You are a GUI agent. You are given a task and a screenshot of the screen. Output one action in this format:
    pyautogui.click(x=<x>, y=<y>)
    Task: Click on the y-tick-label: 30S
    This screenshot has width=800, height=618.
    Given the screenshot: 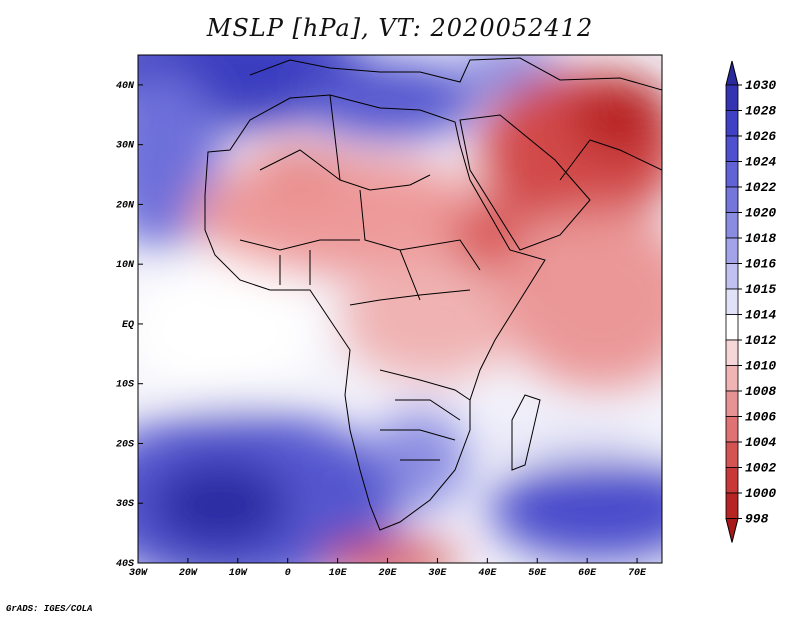 What is the action you would take?
    pyautogui.click(x=125, y=504)
    